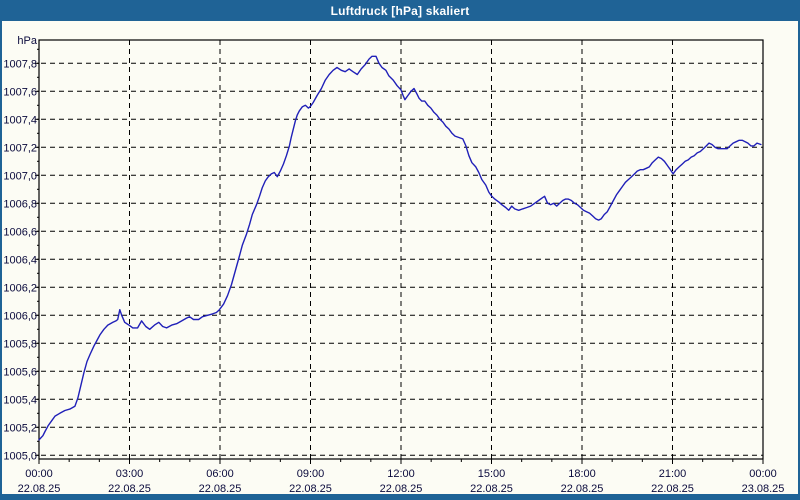 This screenshot has width=800, height=500. What do you see at coordinates (20, 148) in the screenshot?
I see `svg-text: 1007,2` at bounding box center [20, 148].